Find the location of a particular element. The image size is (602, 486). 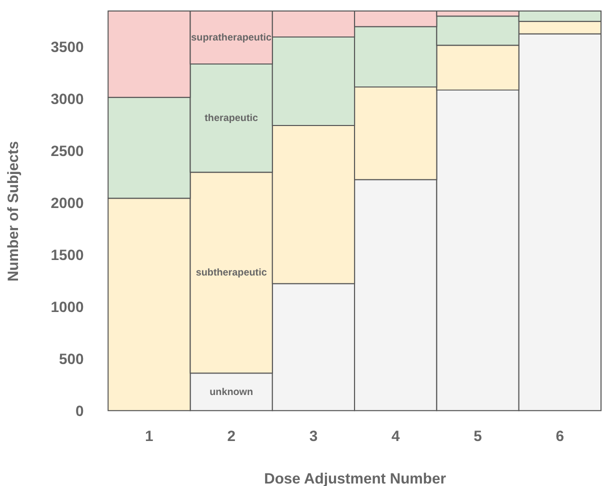

y-tick-label: 1500 is located at coordinates (67, 256).